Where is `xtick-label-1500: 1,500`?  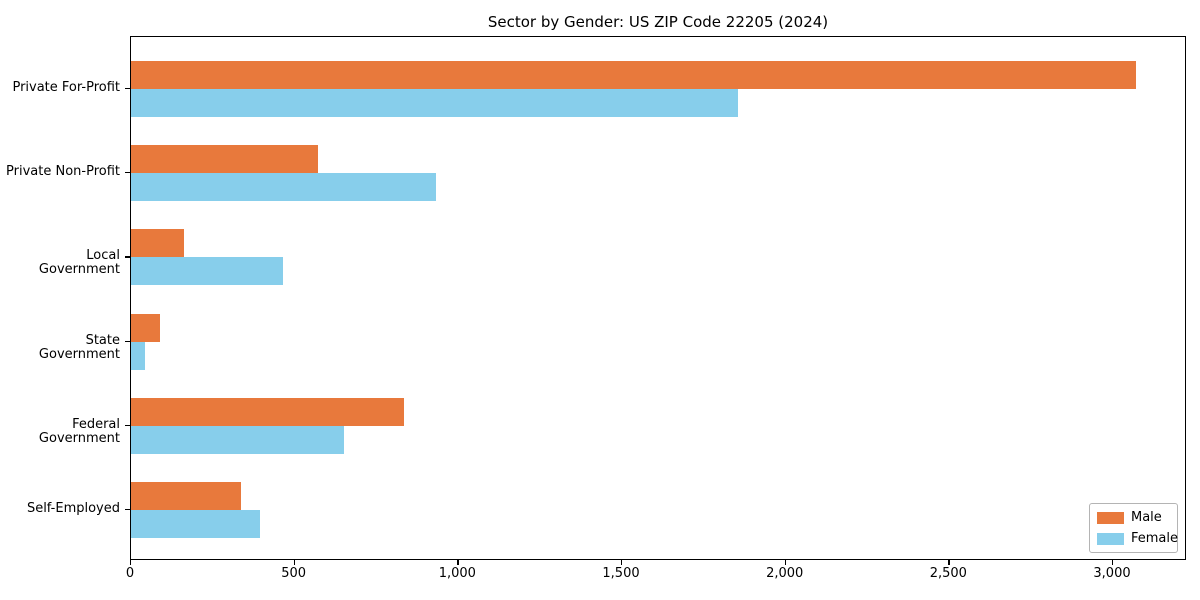
xtick-label-1500: 1,500 is located at coordinates (621, 573).